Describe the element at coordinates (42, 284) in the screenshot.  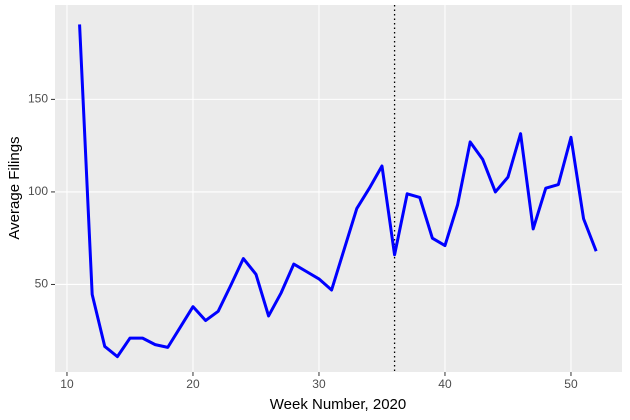
I see `y-tick-label: 50` at that location.